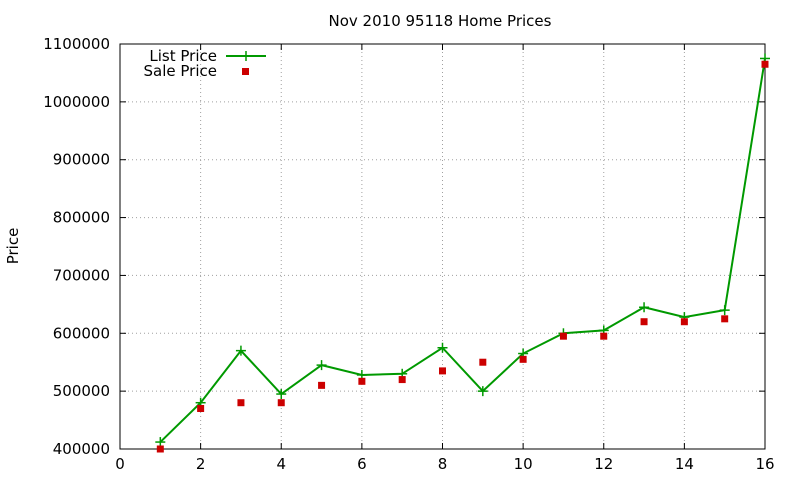  What do you see at coordinates (245, 71) in the screenshot?
I see `legend-marker-sale-price` at bounding box center [245, 71].